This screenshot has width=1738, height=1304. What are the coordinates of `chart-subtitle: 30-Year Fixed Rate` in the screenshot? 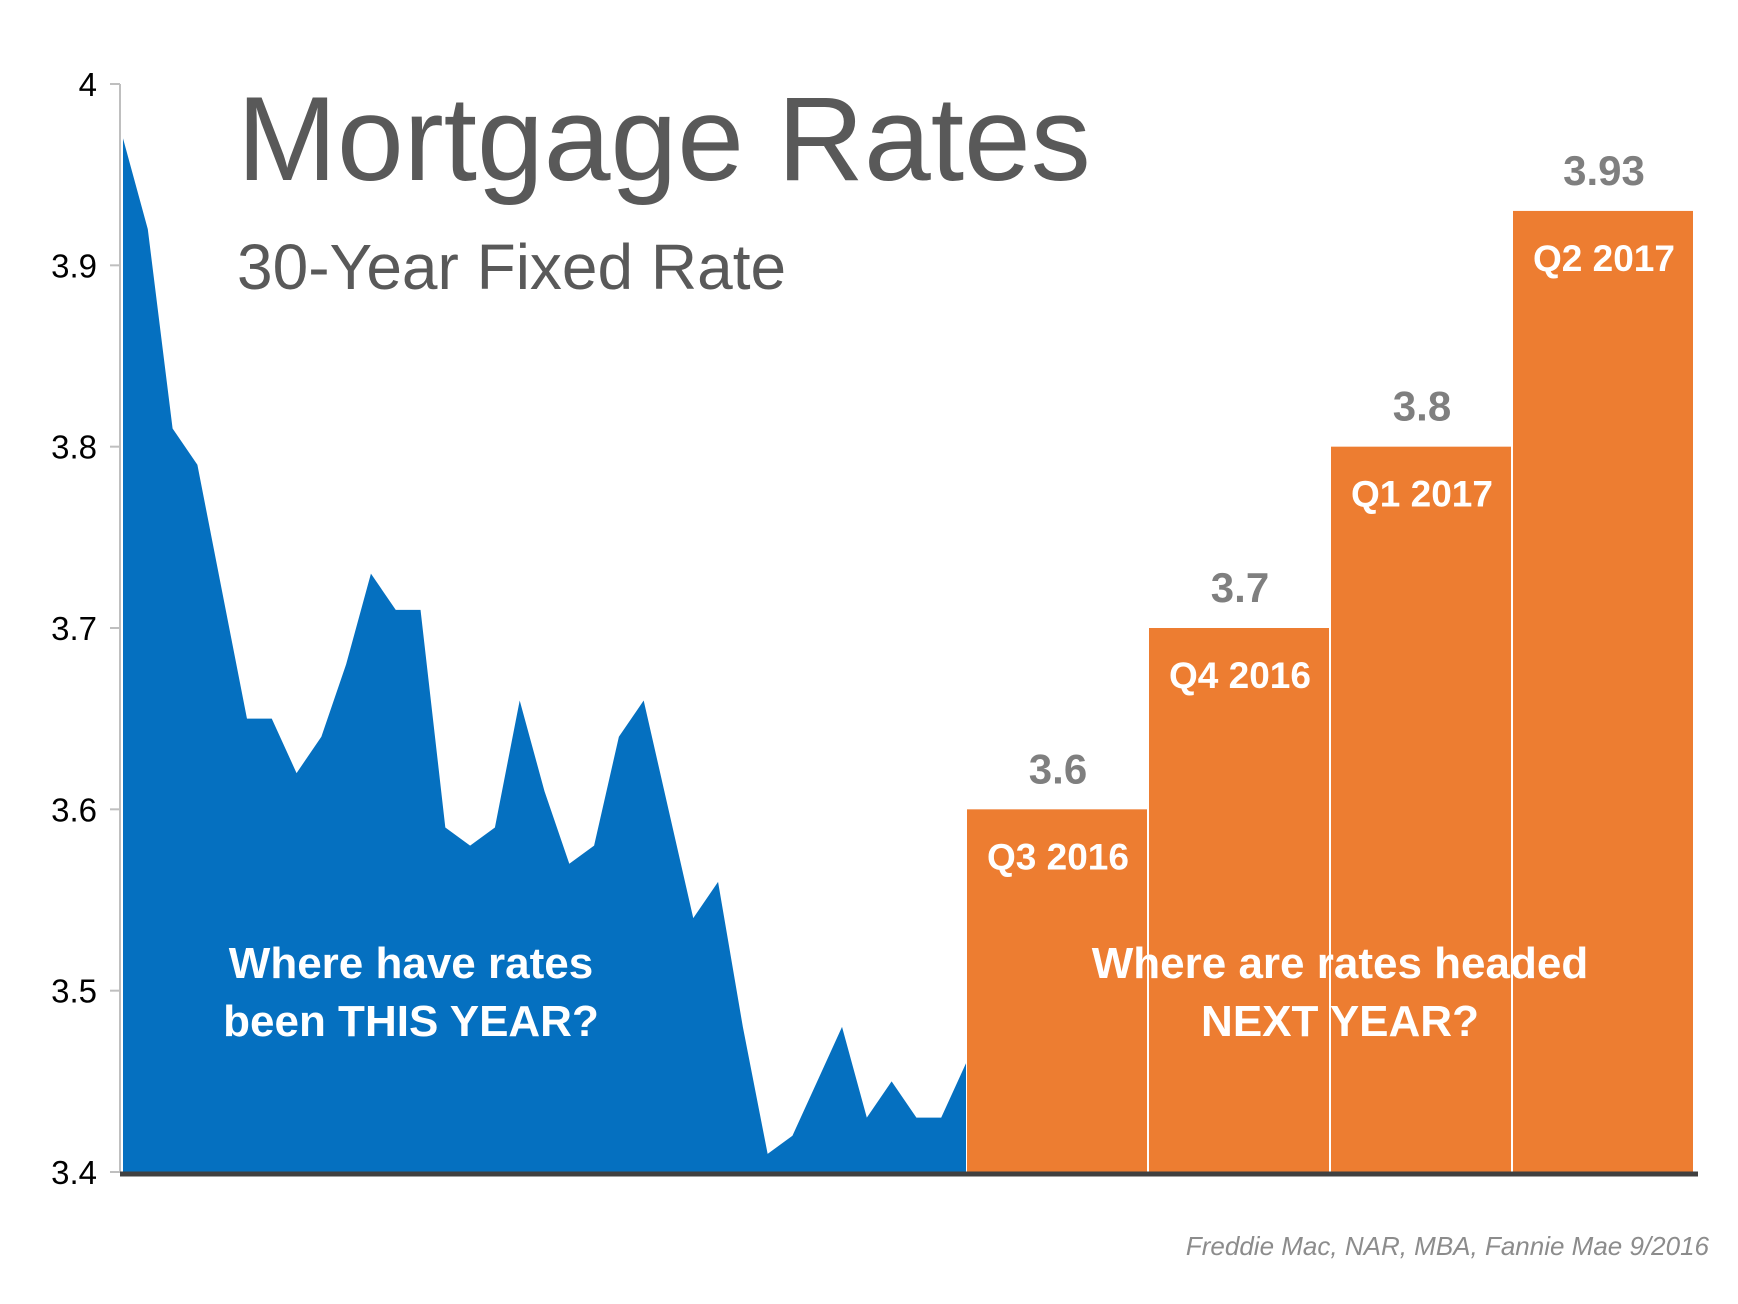 It's located at (511, 267).